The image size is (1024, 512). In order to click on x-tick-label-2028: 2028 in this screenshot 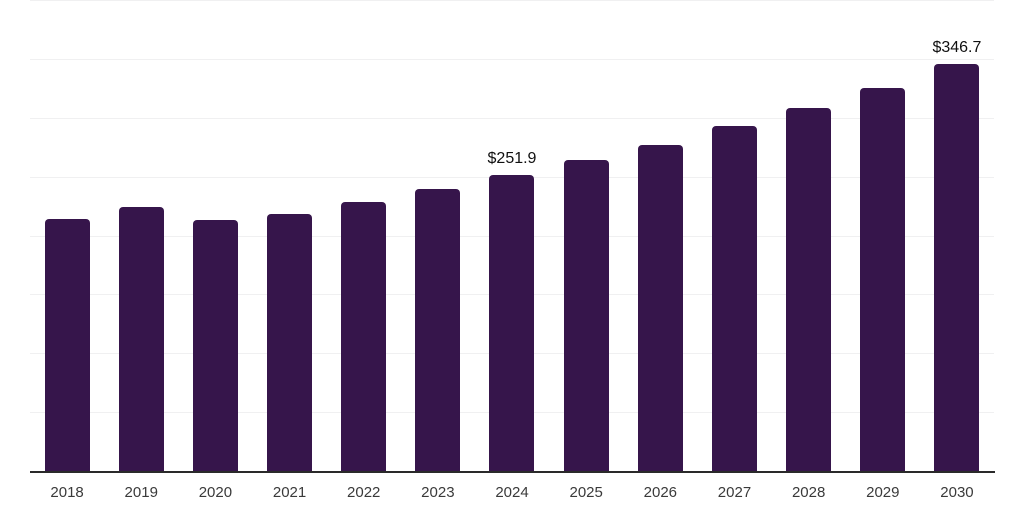, I will do `click(808, 492)`.